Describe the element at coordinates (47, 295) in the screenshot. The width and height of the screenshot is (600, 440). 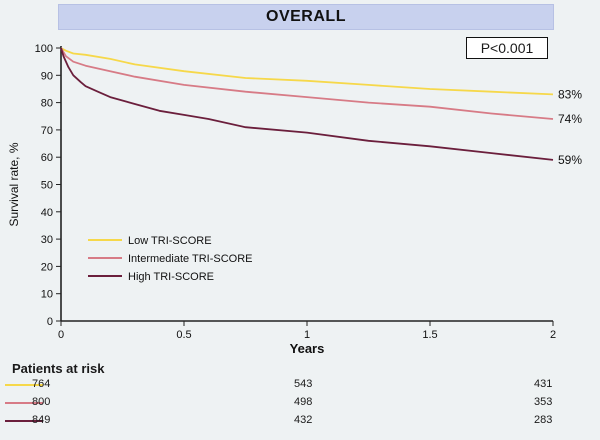
I see `y-tick-label: 10` at that location.